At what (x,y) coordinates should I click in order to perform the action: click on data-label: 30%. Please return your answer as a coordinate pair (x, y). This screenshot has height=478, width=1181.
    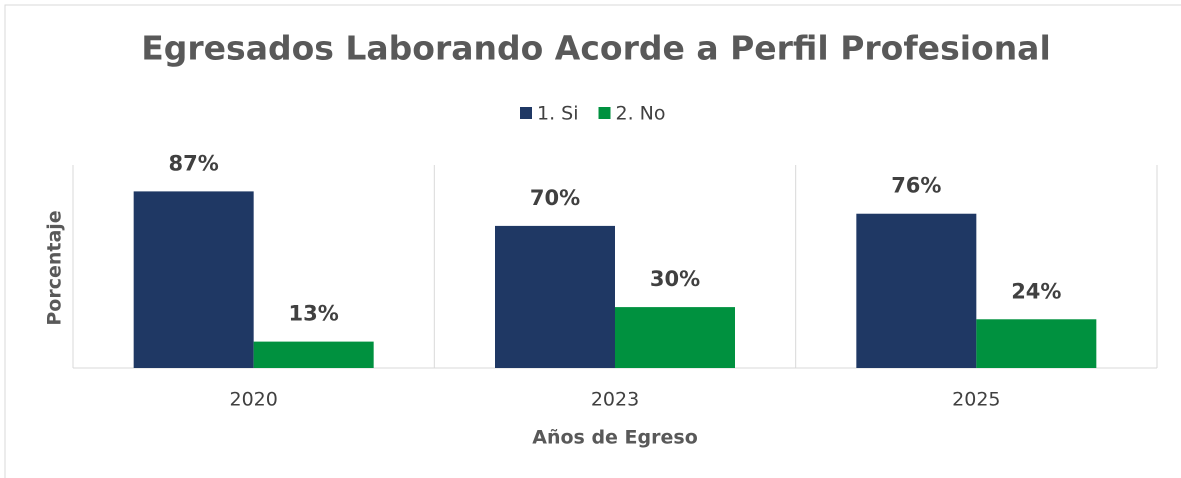
    Looking at the image, I should click on (675, 279).